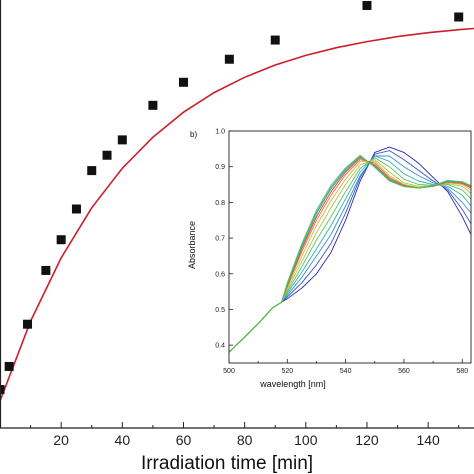  Describe the element at coordinates (306, 440) in the screenshot. I see `main-x-tick-label: 100` at that location.